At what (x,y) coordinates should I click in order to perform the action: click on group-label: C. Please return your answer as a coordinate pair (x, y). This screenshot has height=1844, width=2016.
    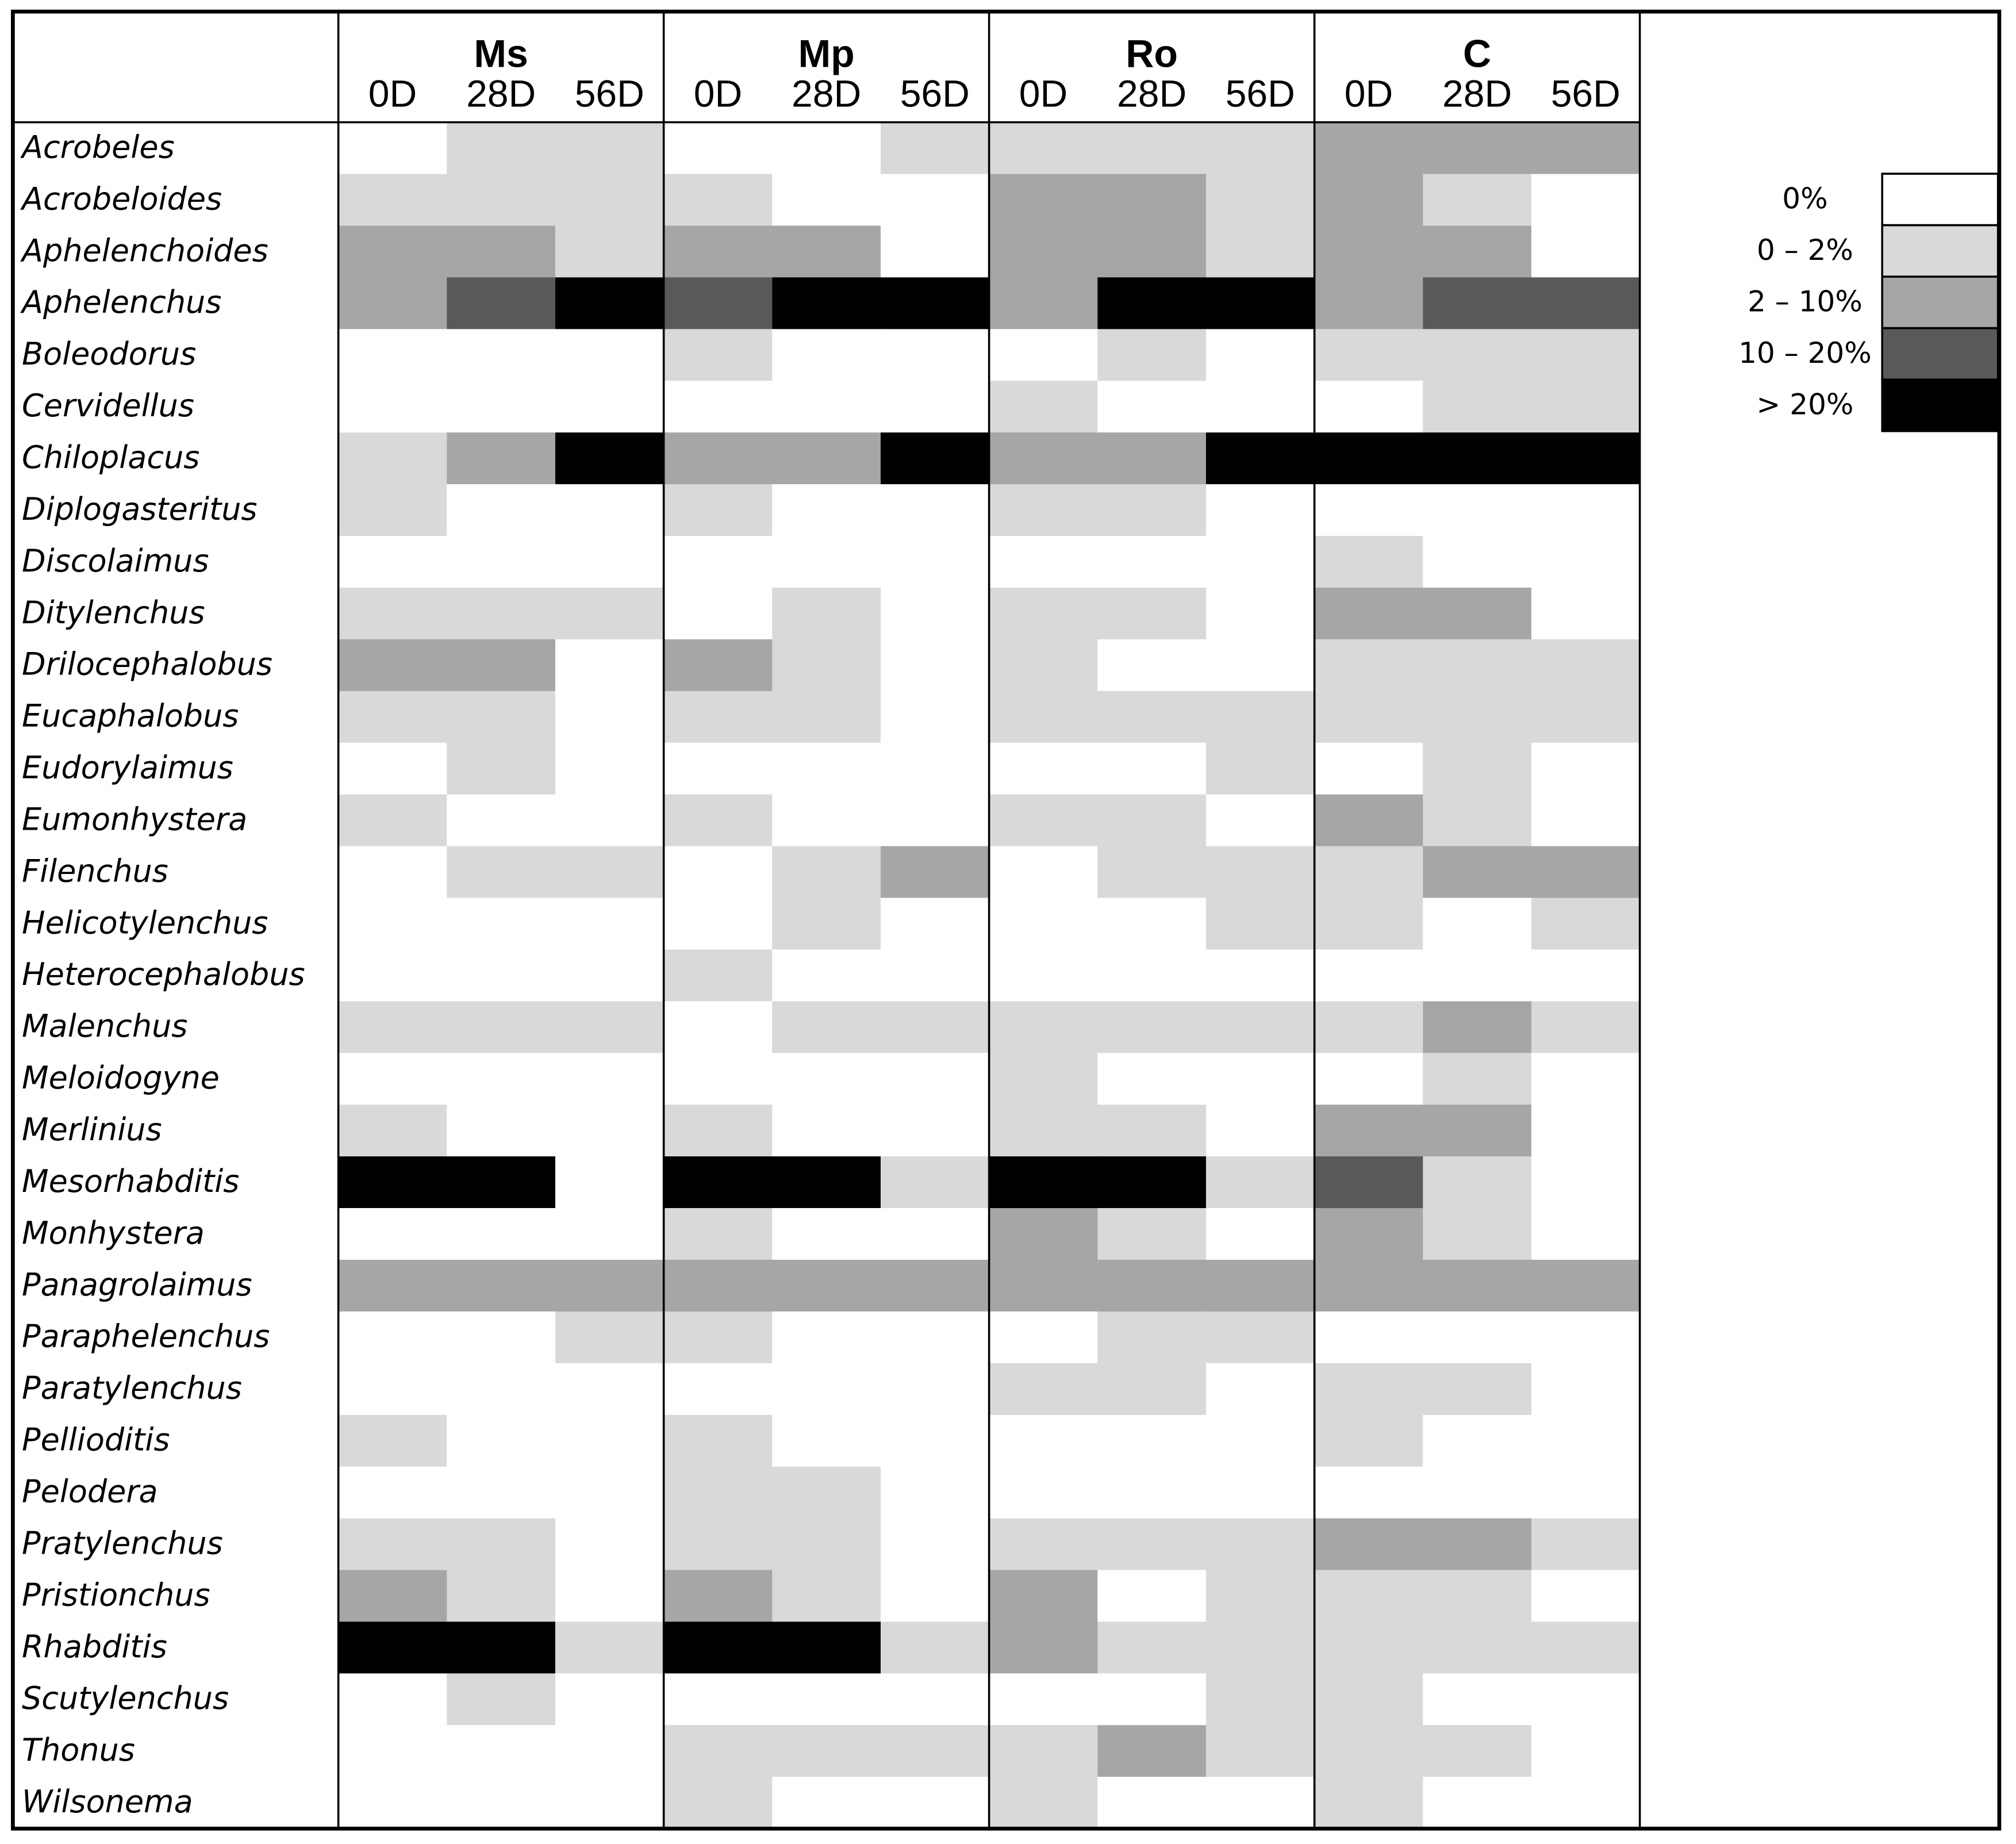
    Looking at the image, I should click on (1477, 53).